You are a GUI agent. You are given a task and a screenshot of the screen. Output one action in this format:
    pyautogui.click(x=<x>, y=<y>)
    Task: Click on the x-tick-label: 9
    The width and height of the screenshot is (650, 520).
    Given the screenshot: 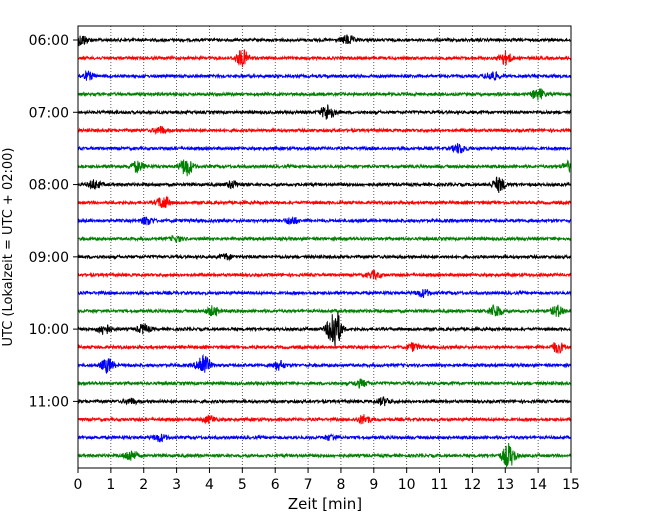 What is the action you would take?
    pyautogui.click(x=373, y=485)
    